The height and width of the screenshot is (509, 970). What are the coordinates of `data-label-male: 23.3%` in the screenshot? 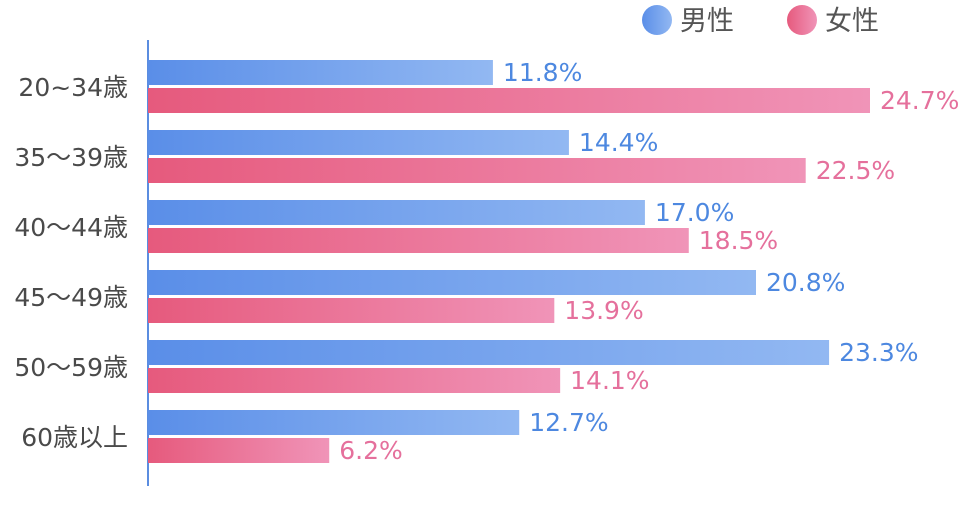 It's located at (878, 352).